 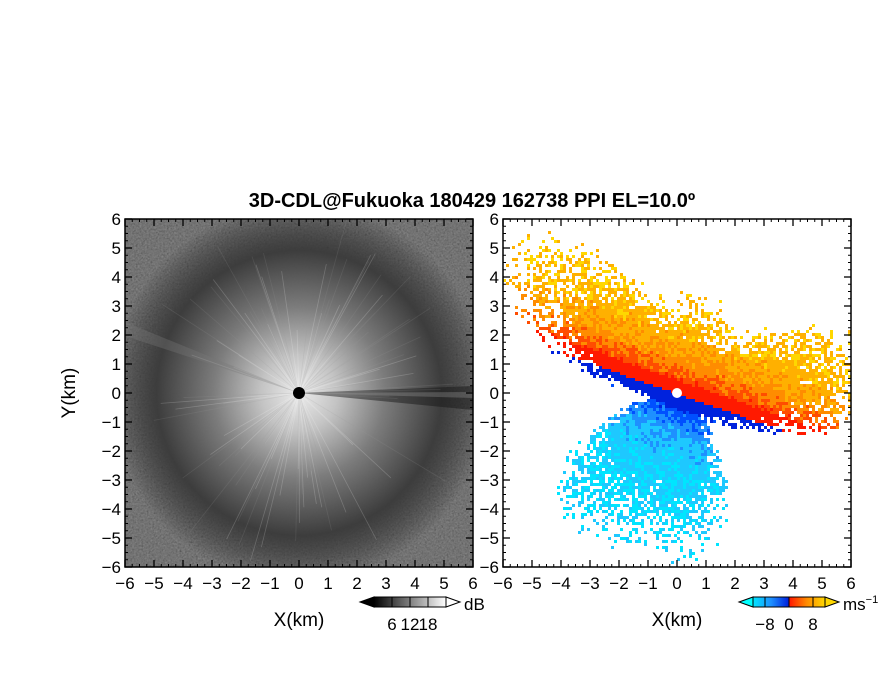 I want to click on velocity-colorbar-tick-label: −8, so click(x=764, y=624).